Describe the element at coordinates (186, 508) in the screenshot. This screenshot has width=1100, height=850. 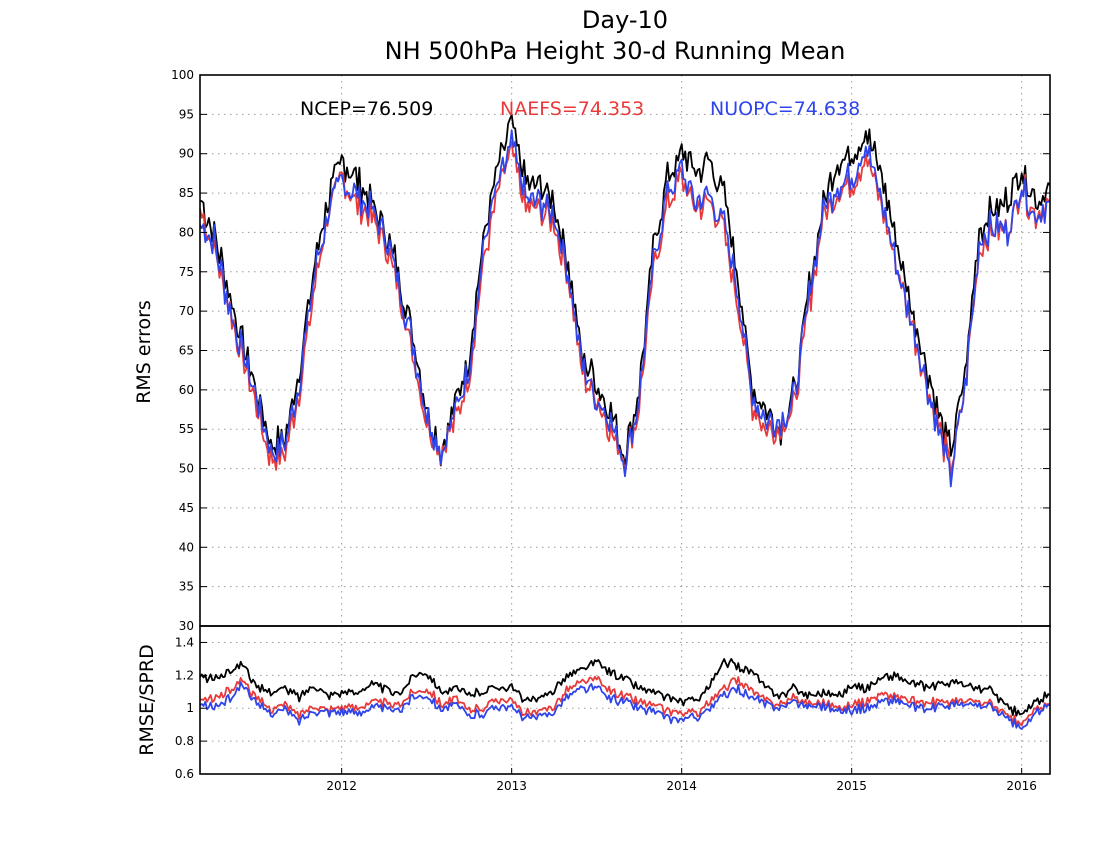
I see `rms-y-tick-label: 45` at that location.